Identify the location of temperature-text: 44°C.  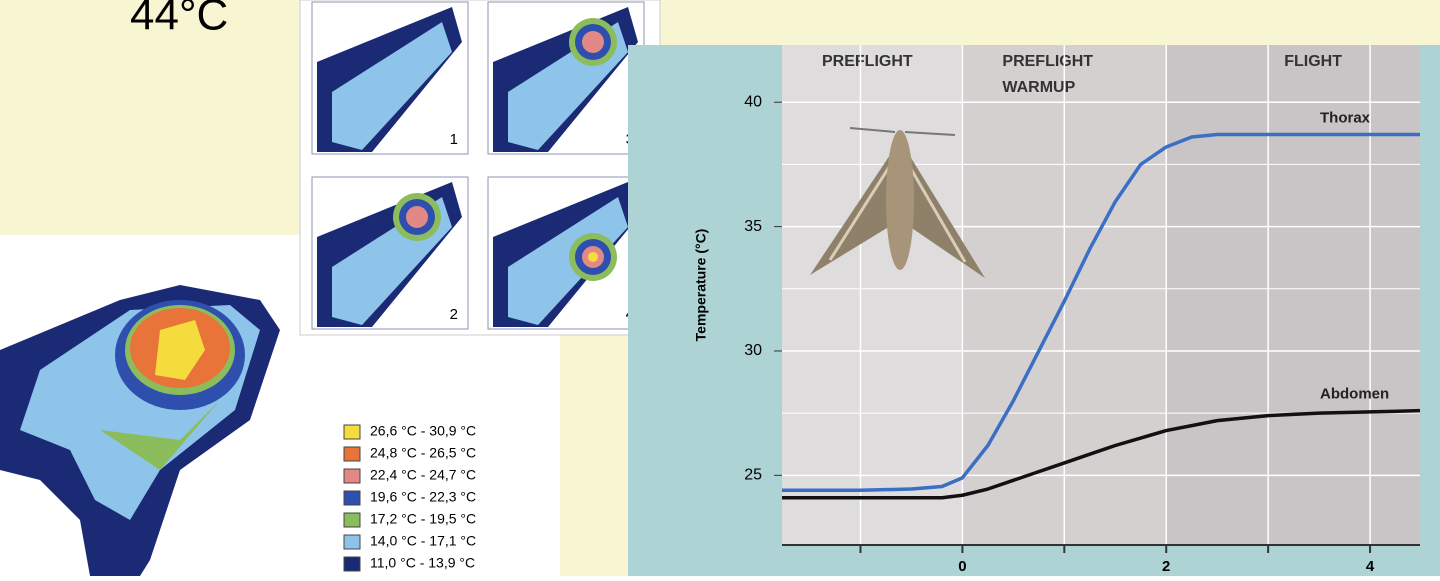
(179, 20).